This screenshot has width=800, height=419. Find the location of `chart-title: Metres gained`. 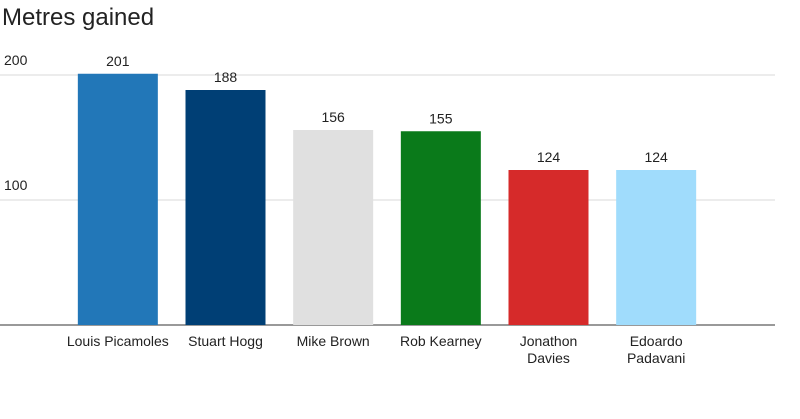

chart-title: Metres gained is located at coordinates (78, 17).